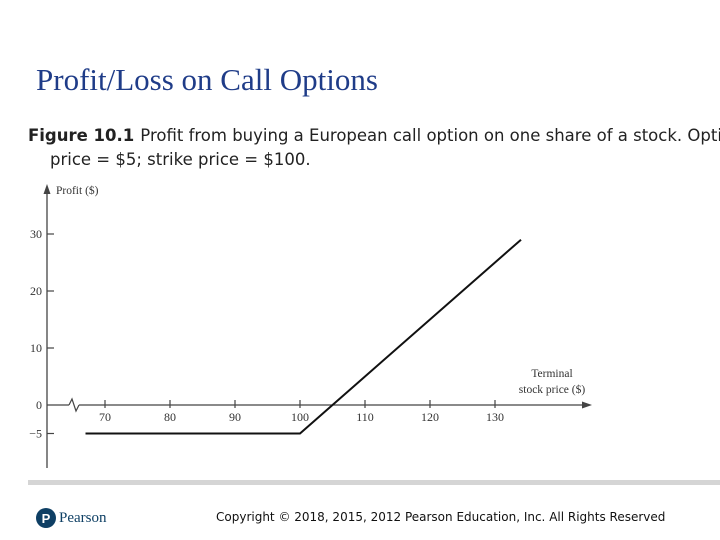  What do you see at coordinates (39, 405) in the screenshot?
I see `y-tick-label: 0` at bounding box center [39, 405].